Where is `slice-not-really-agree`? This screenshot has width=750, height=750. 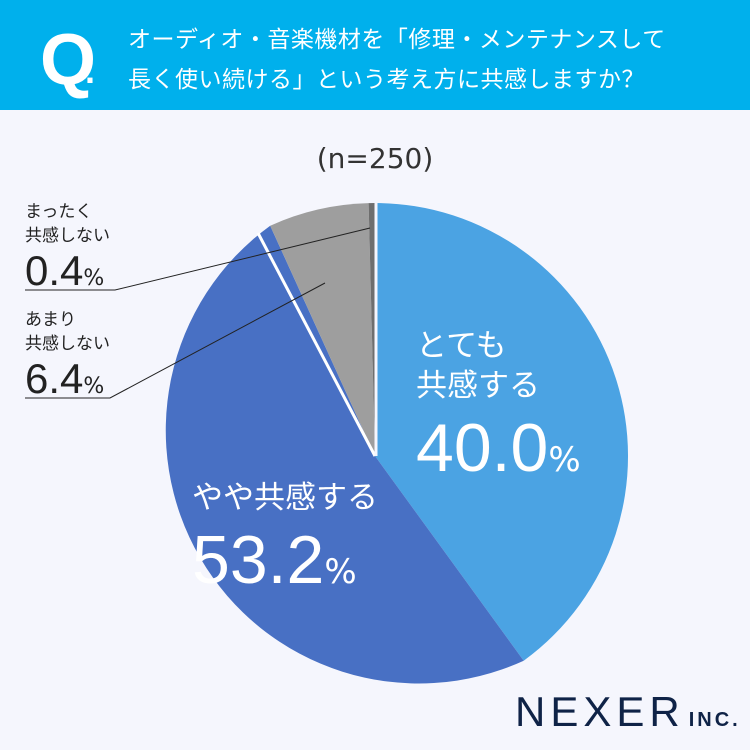
slice-not-really-agree is located at coordinates (322, 329).